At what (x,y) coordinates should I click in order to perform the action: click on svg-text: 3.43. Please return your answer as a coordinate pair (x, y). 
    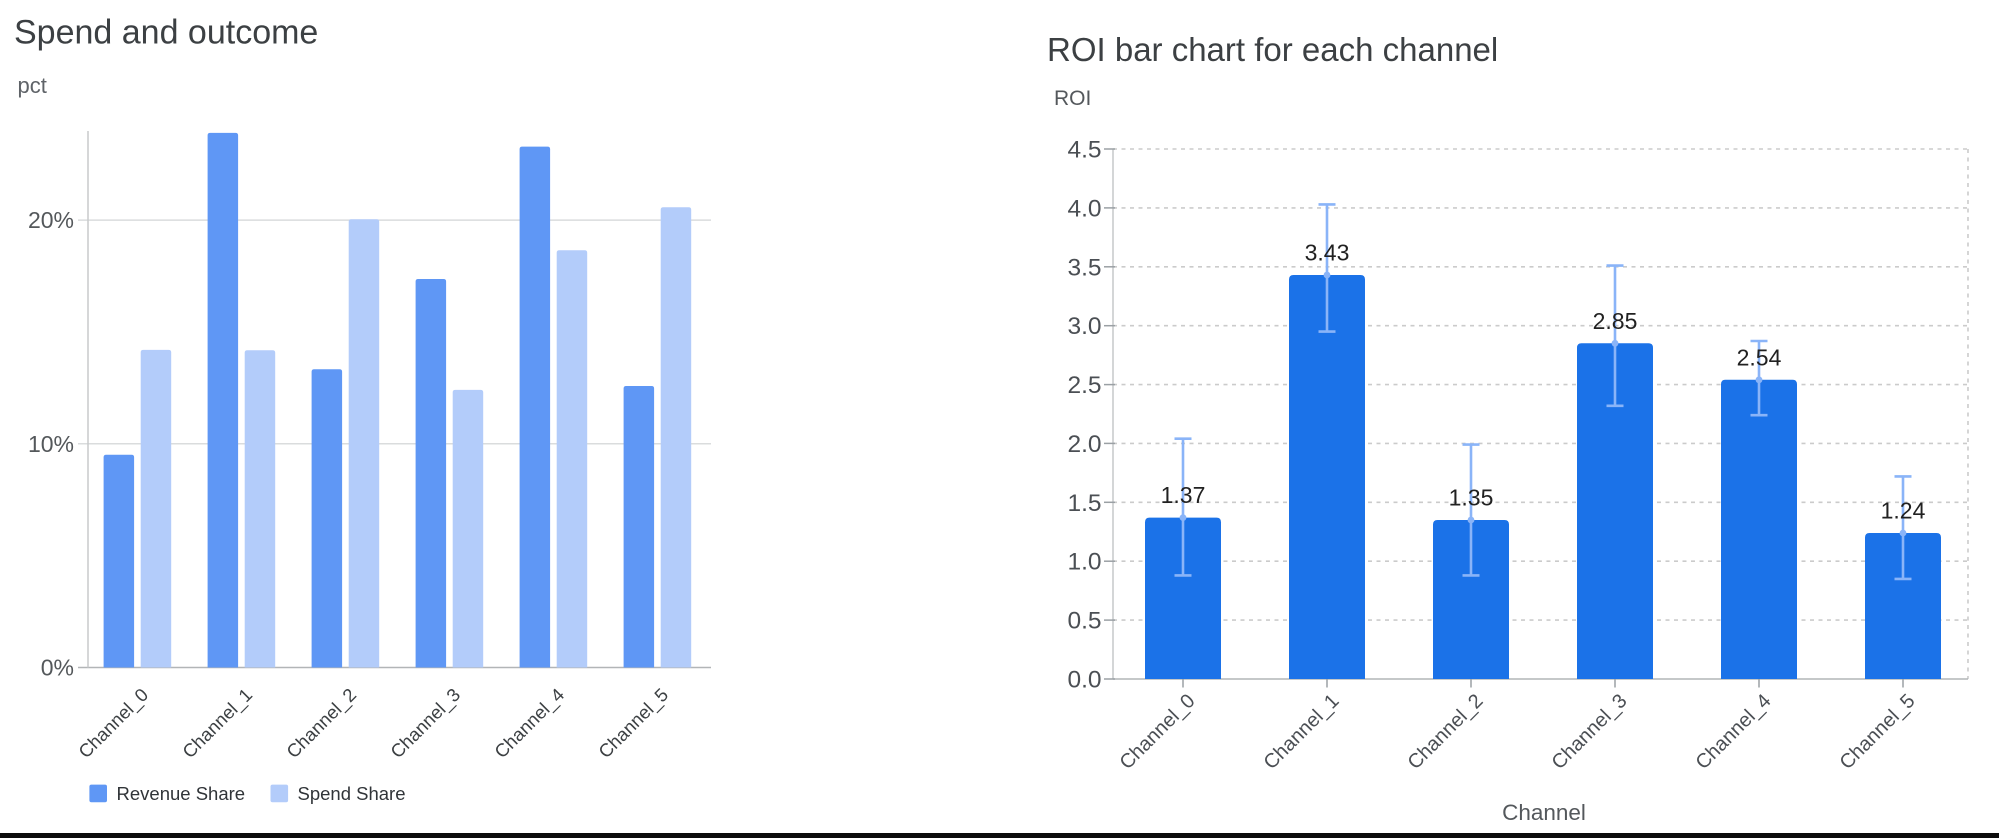
    Looking at the image, I should click on (1327, 253).